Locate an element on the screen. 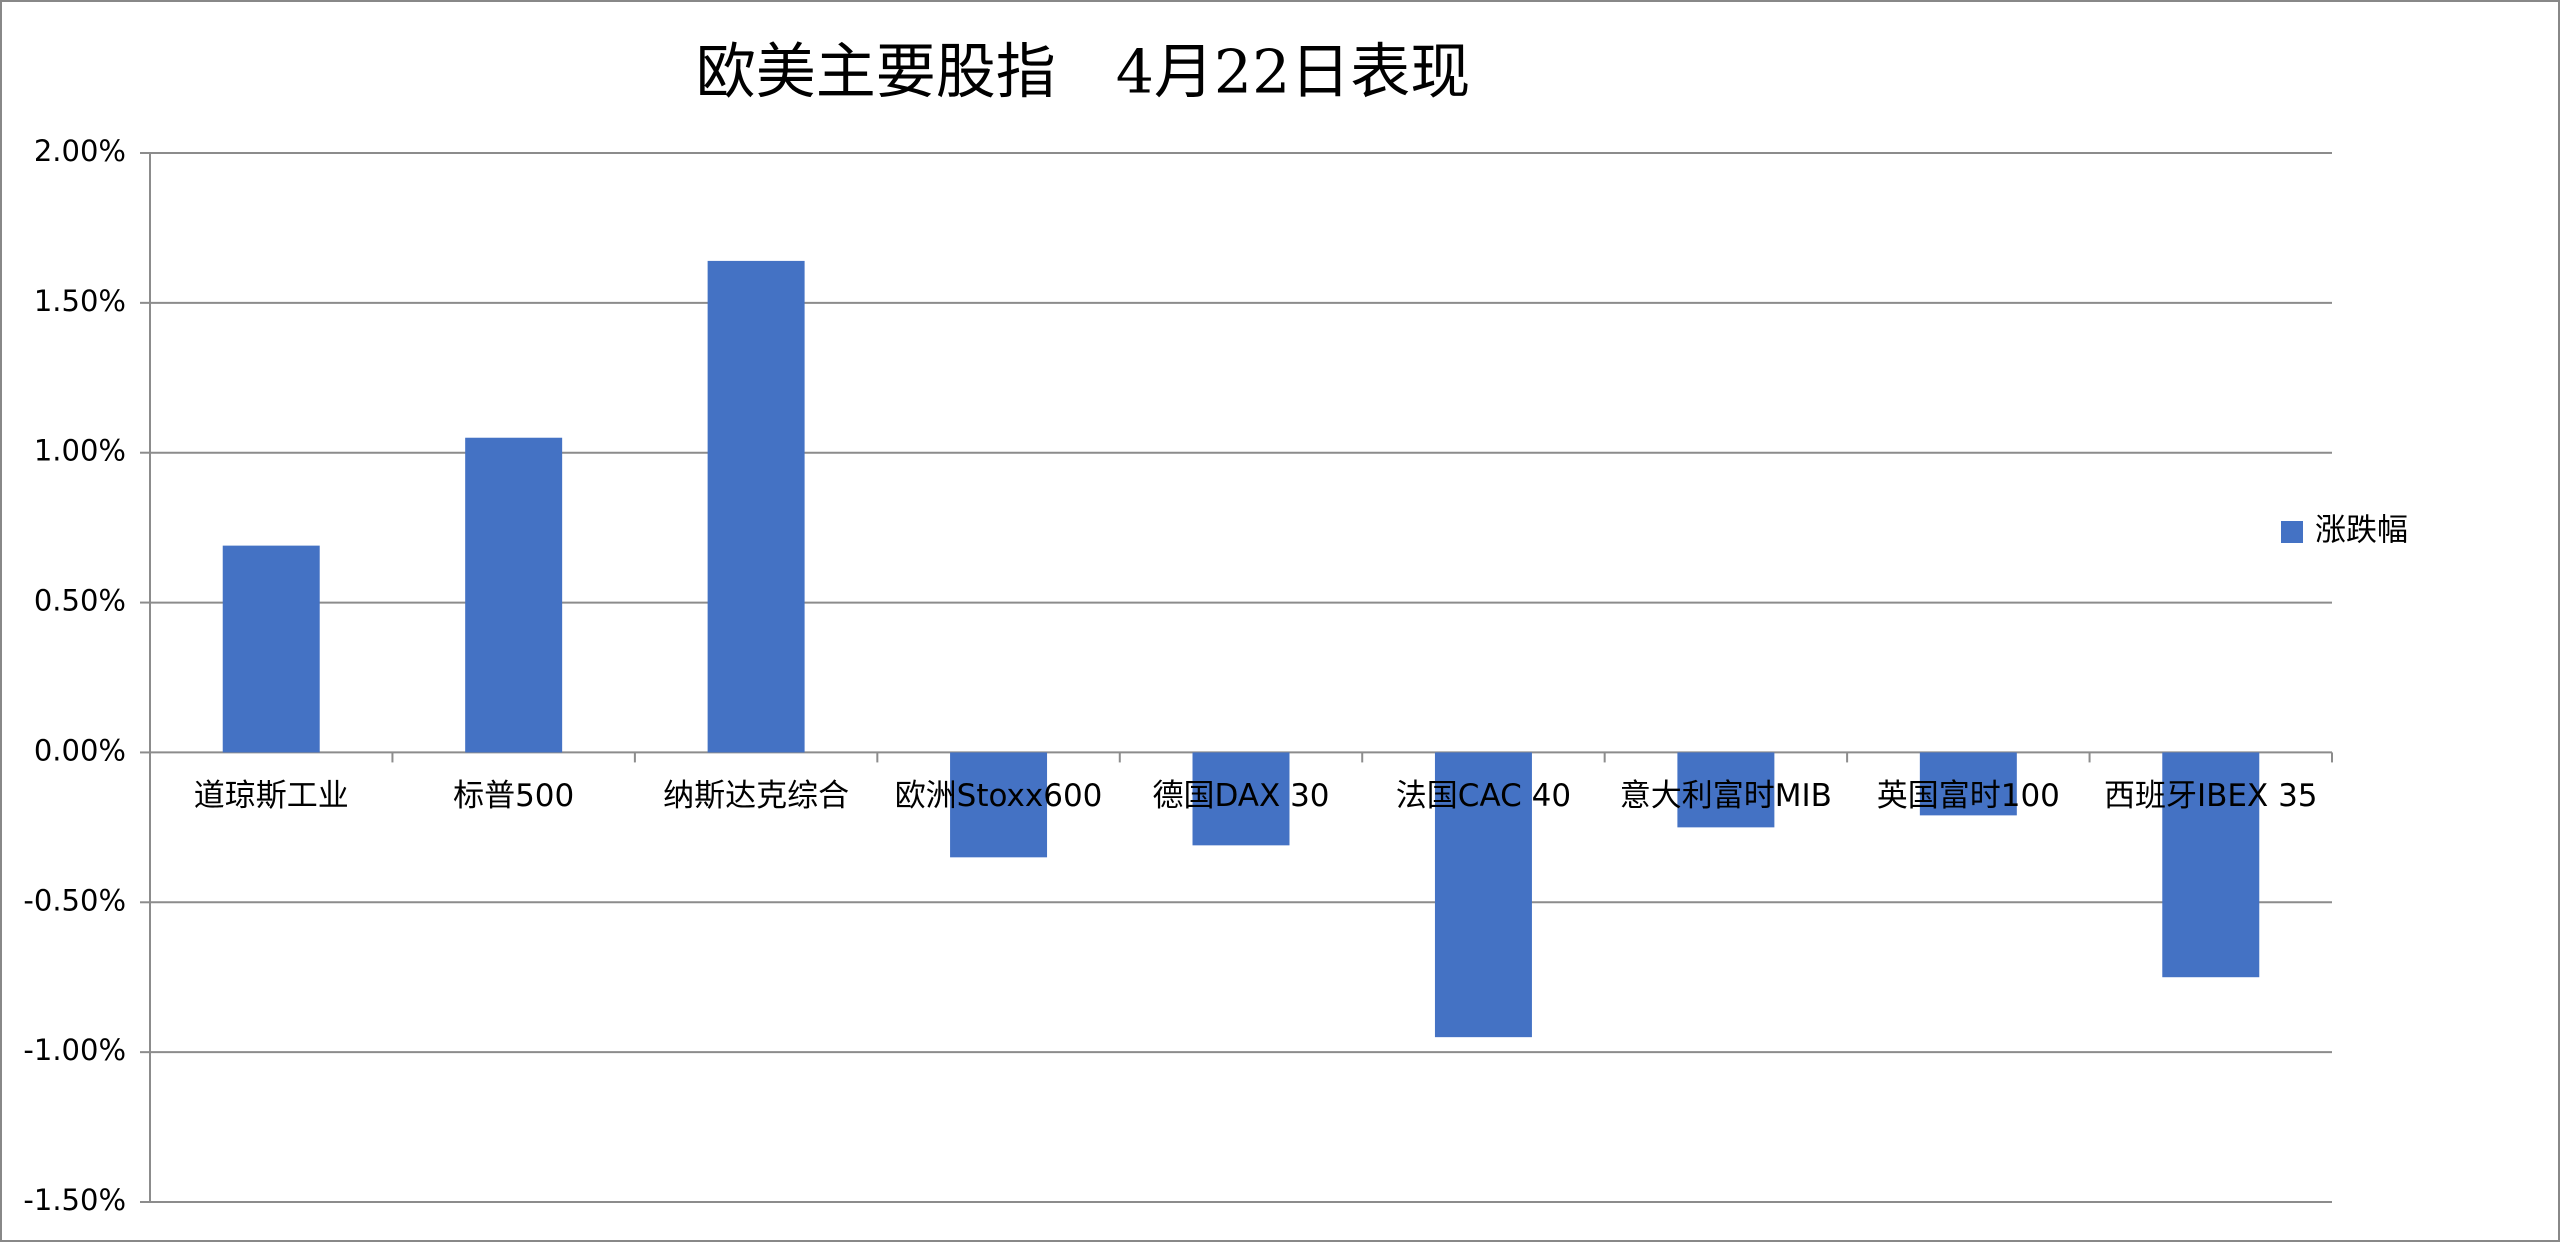  y-tick-label: 2.00% is located at coordinates (80, 151).